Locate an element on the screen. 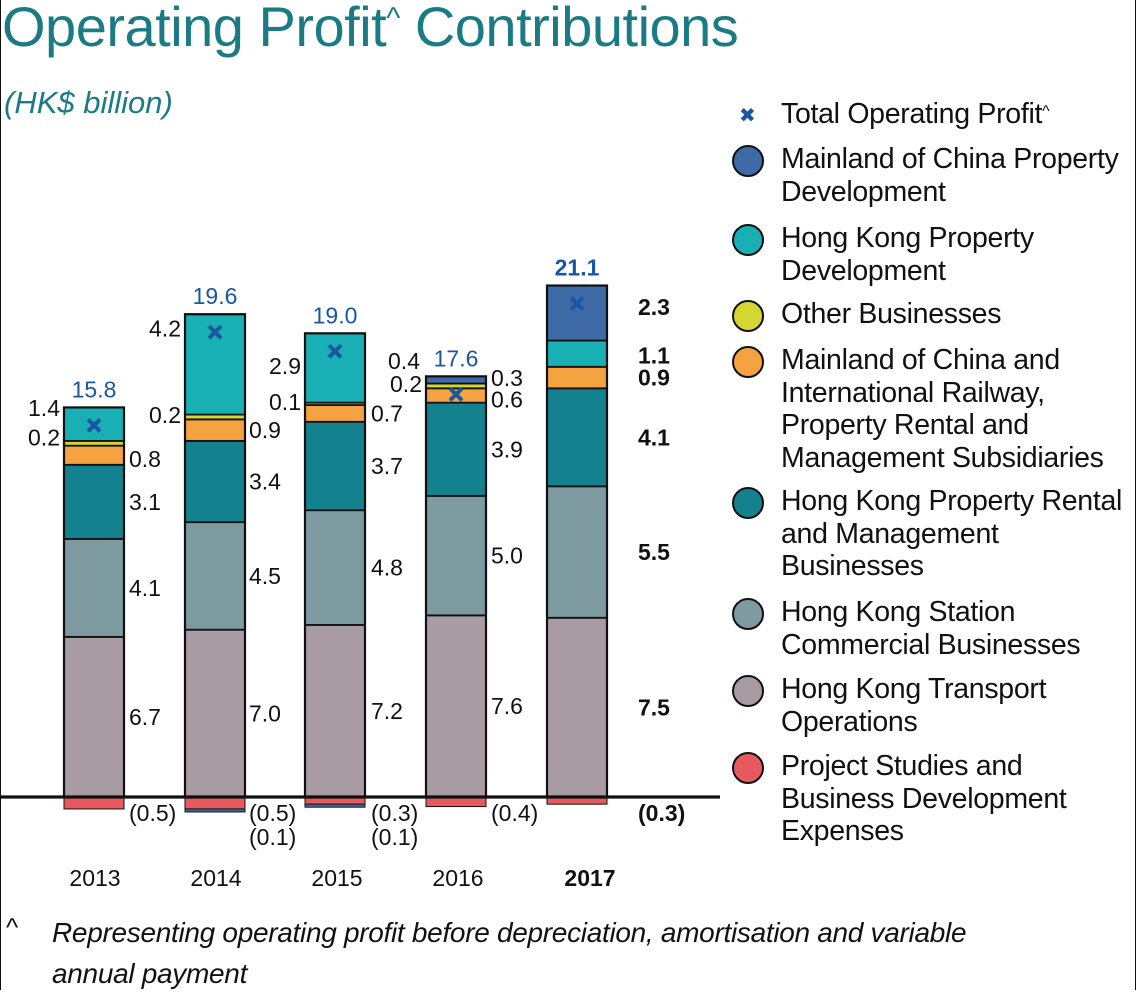  bar-segment-label: 0.9 is located at coordinates (265, 430).